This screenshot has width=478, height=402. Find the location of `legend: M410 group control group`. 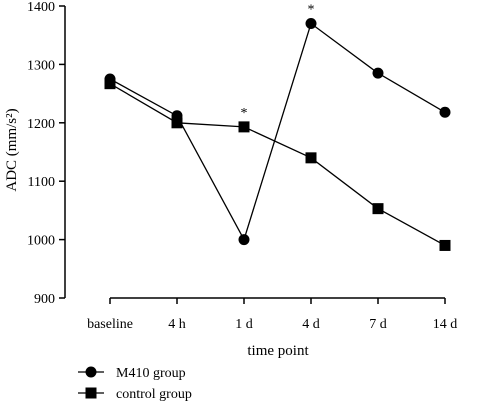

legend: M410 group control group is located at coordinates (135, 384).